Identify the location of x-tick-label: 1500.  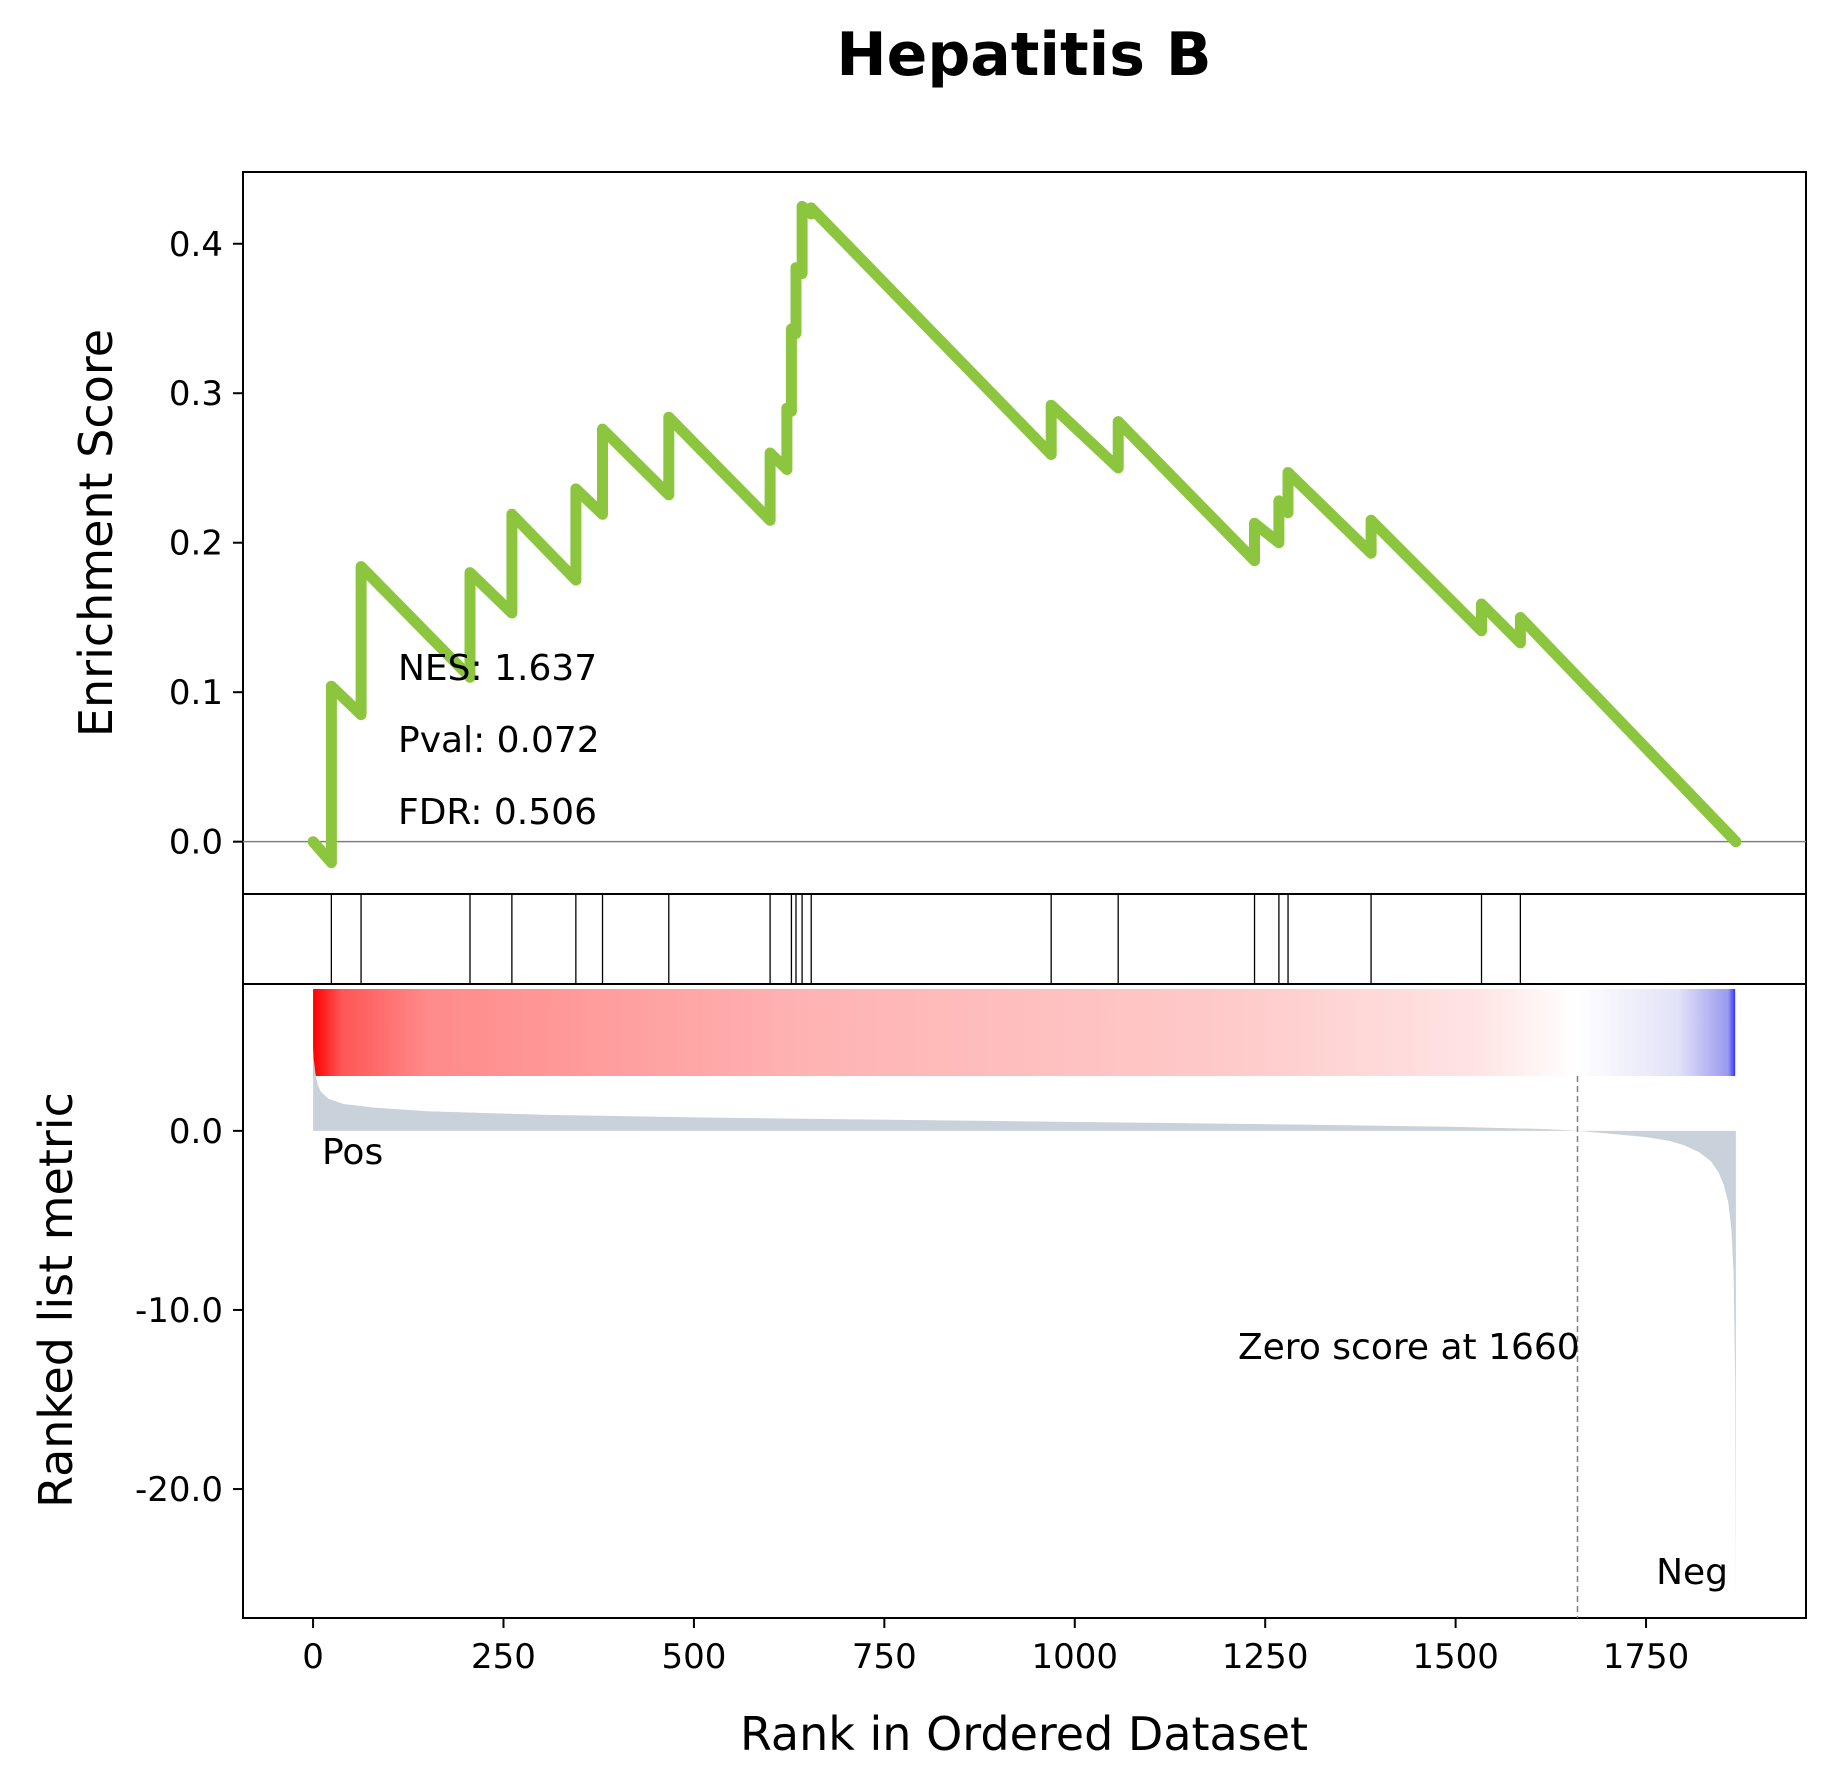
(1455, 1657).